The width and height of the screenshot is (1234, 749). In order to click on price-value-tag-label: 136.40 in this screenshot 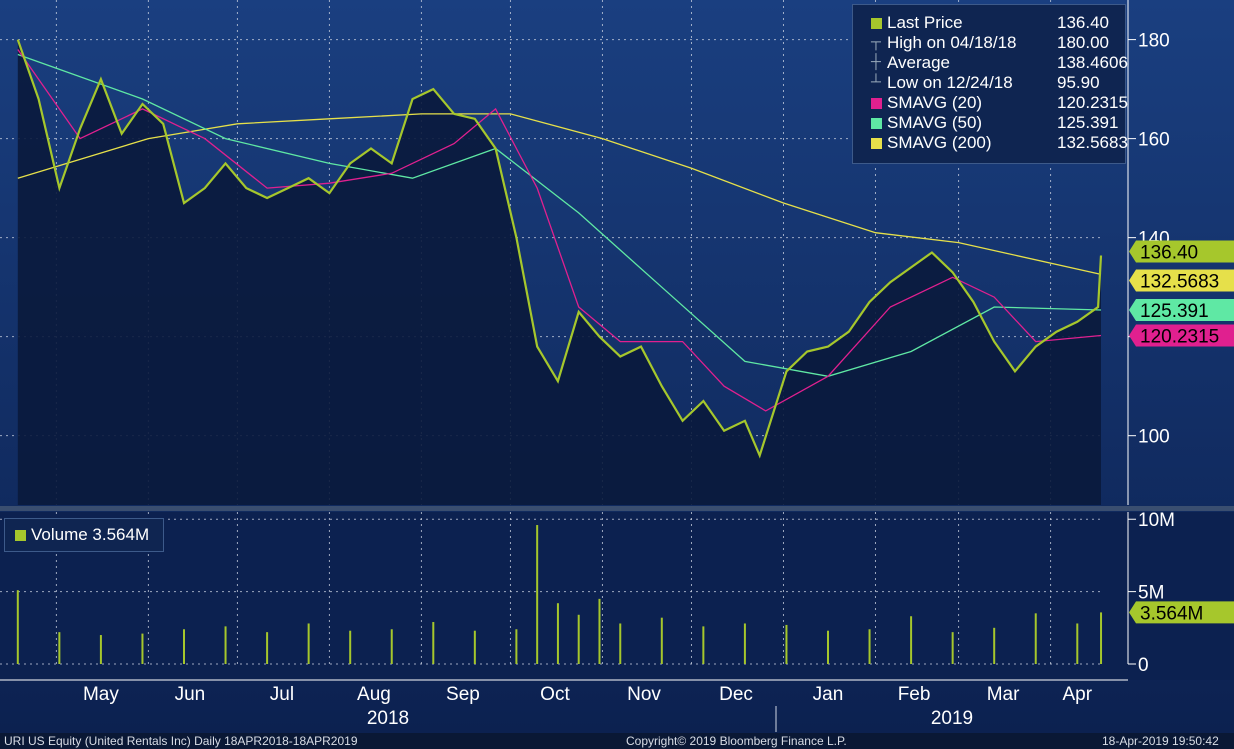, I will do `click(1169, 252)`.